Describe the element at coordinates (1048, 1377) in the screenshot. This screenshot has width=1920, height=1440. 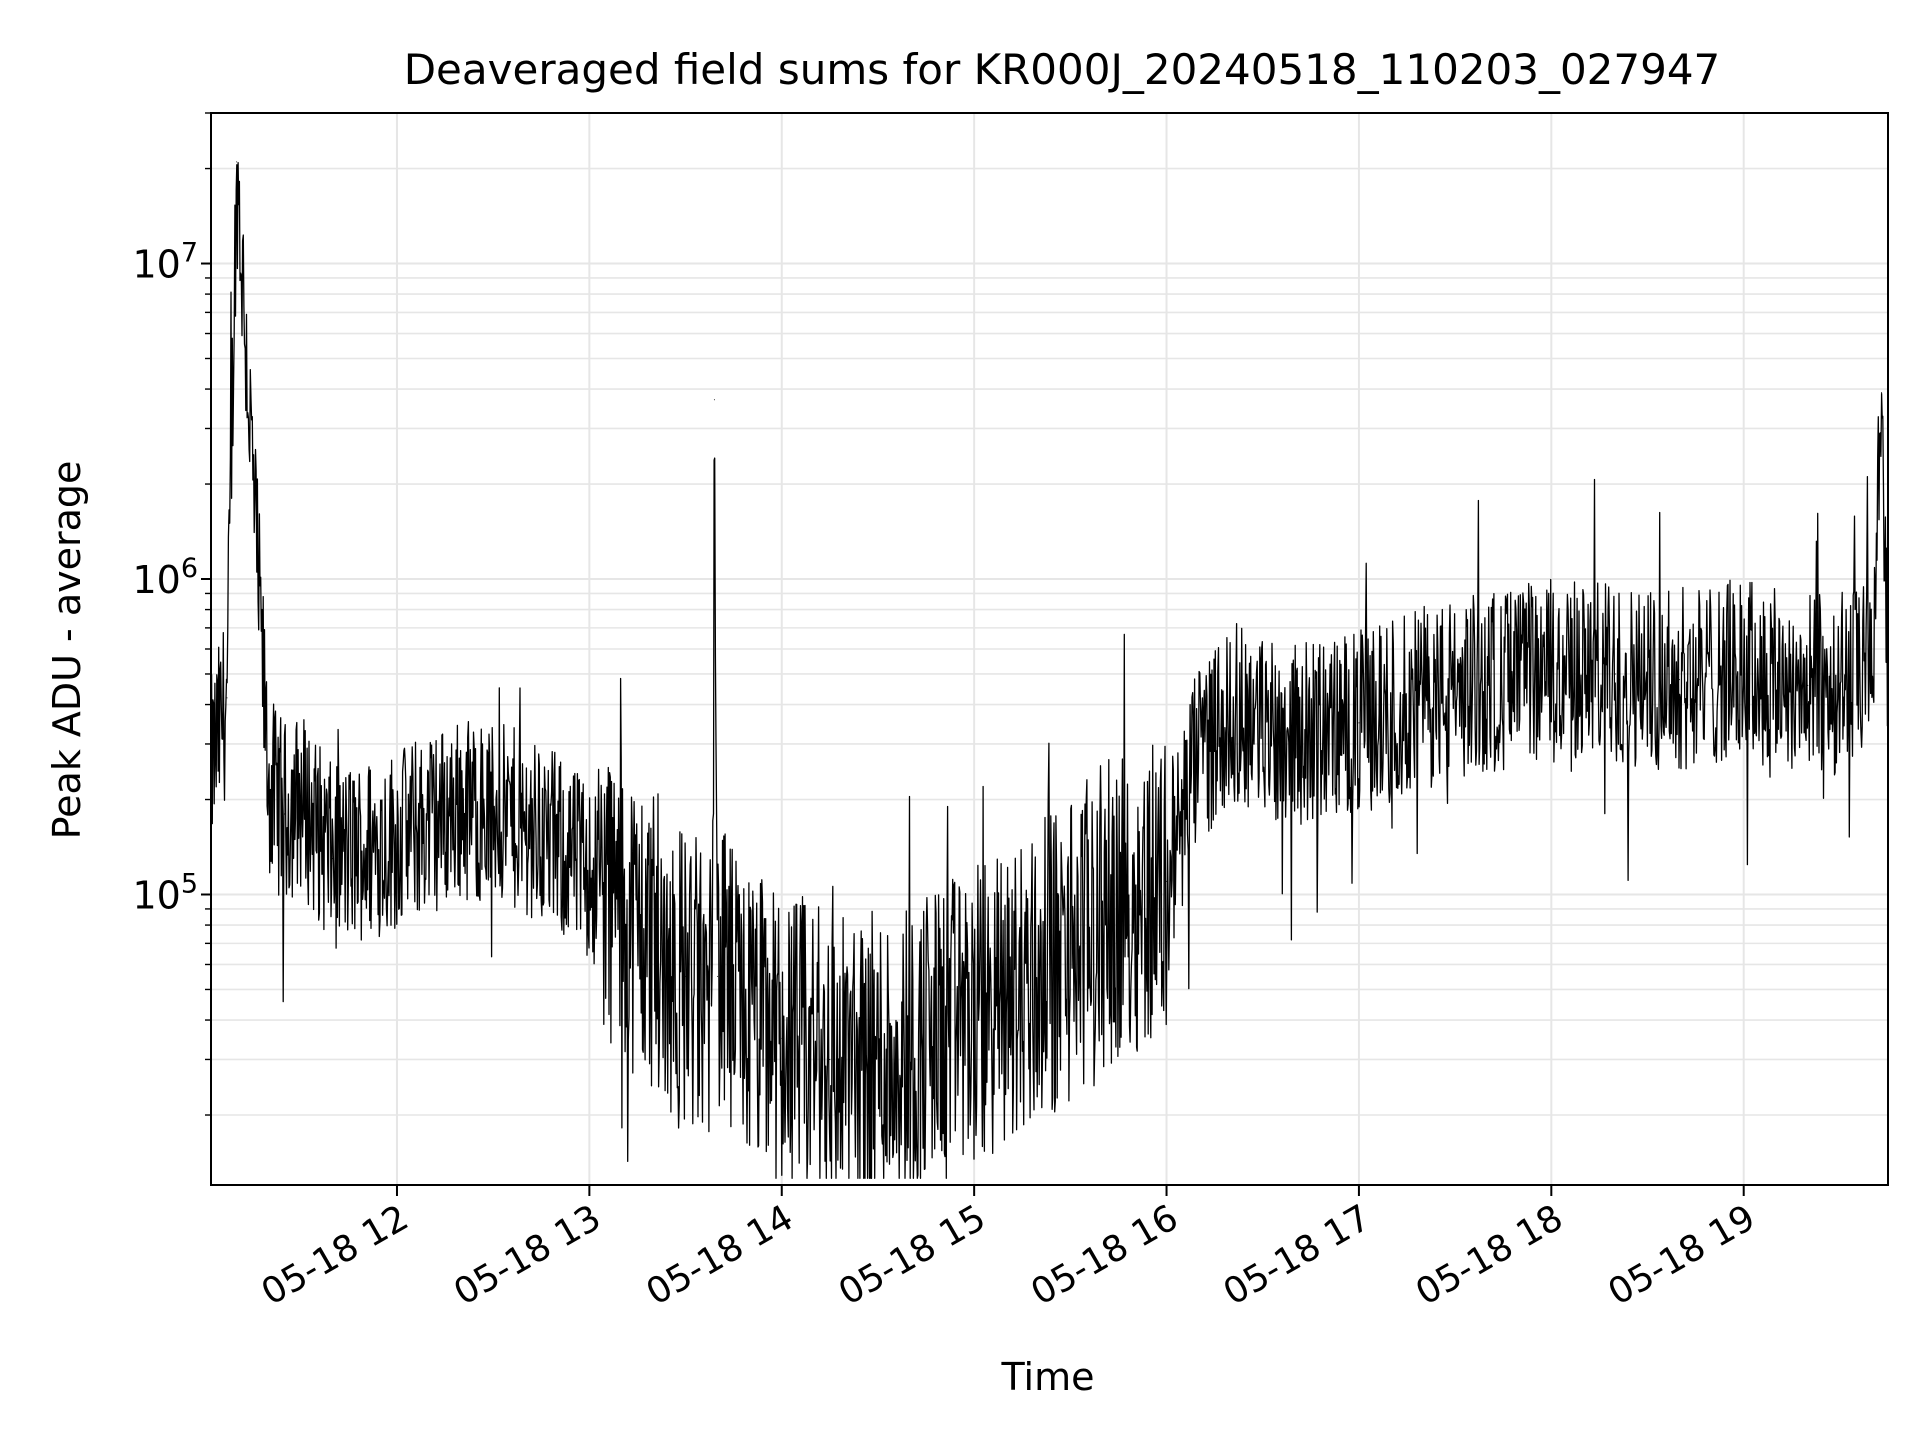
I see `x-axis-label: Time` at that location.